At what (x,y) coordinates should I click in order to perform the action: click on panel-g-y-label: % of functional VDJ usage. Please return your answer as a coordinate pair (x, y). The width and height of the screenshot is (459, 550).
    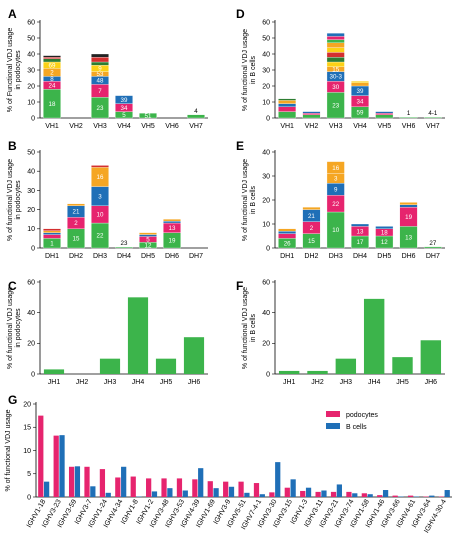
    Looking at the image, I should click on (8, 450).